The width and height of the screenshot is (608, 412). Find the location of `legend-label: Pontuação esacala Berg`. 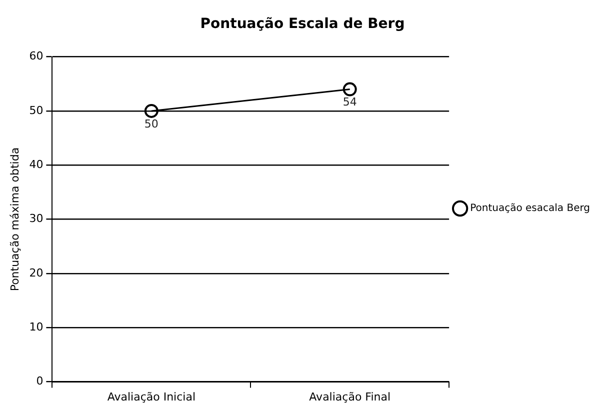

legend-label: Pontuação esacala Berg is located at coordinates (530, 208).